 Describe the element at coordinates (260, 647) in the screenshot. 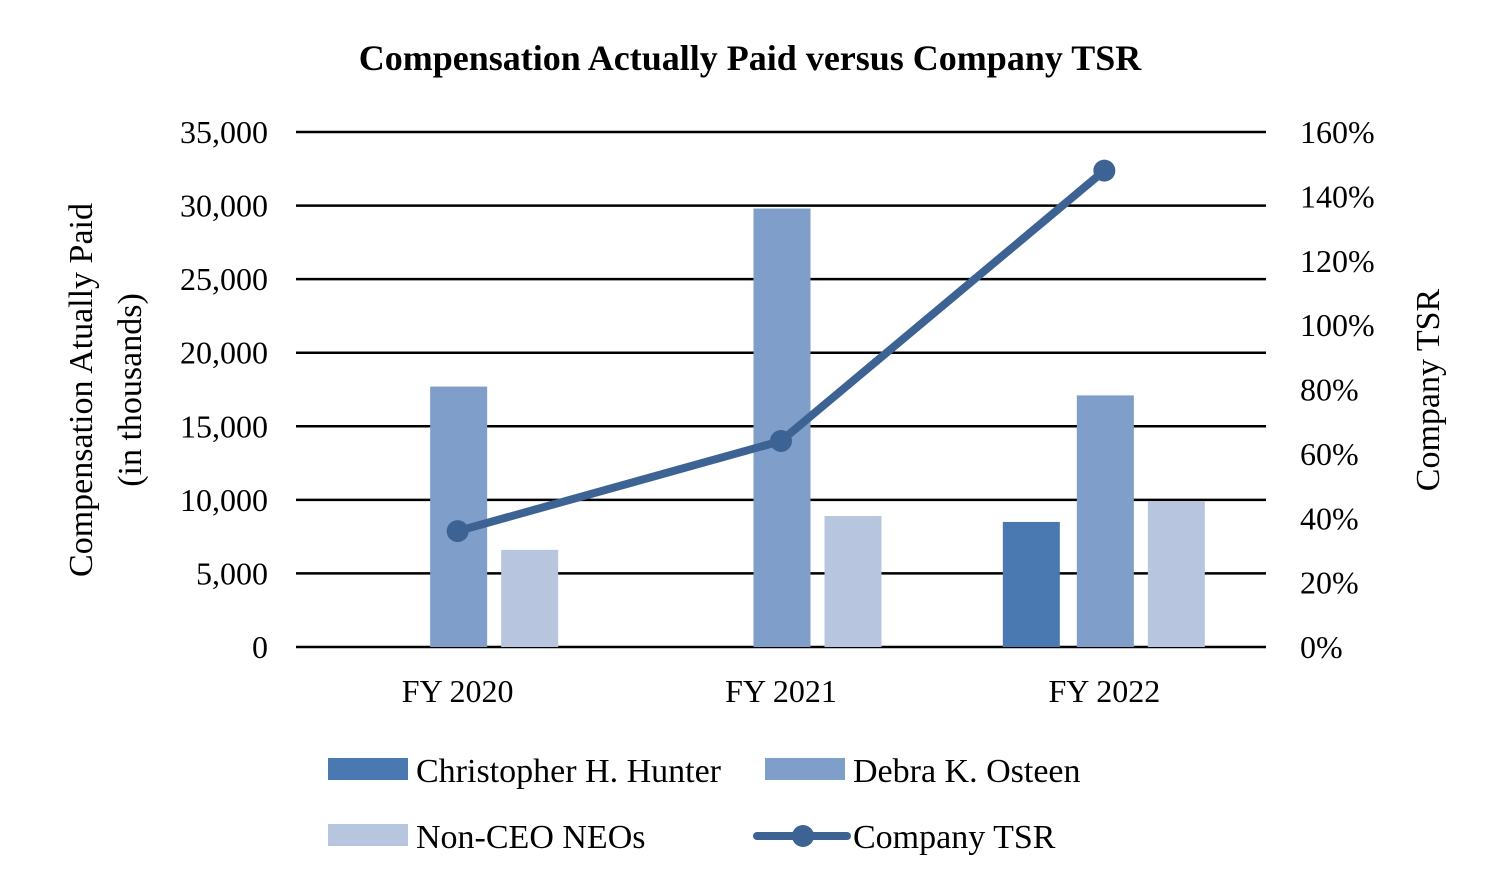

I see `y-left-tick-label: 0` at that location.